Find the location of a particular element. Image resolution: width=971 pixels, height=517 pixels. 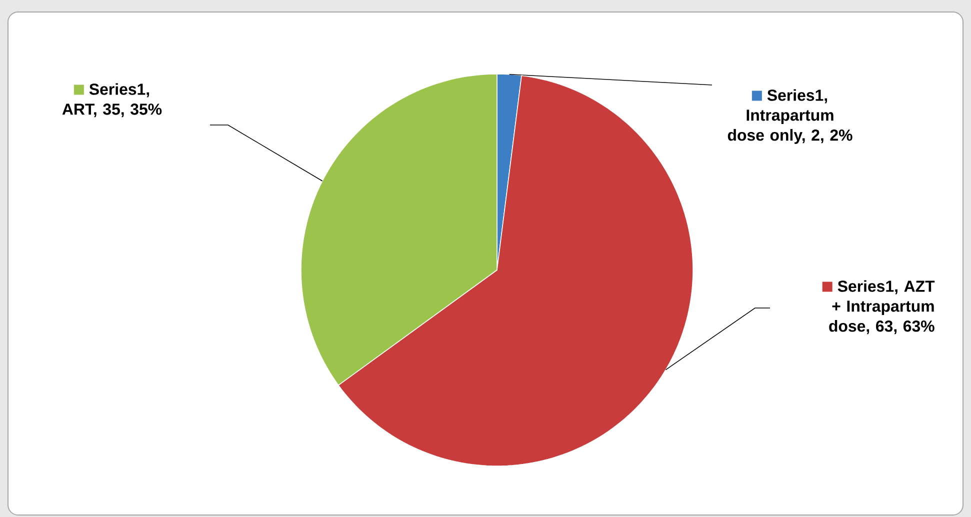

legend-label: Series1, AZT + Intrapartum dose, 63, 63% is located at coordinates (882, 307).